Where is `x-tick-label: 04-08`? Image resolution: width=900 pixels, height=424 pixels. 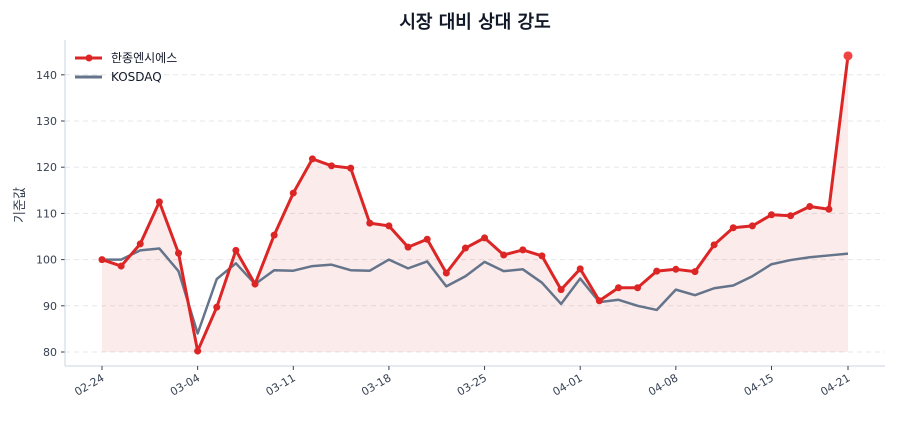 x-tick-label: 04-08 is located at coordinates (663, 384).